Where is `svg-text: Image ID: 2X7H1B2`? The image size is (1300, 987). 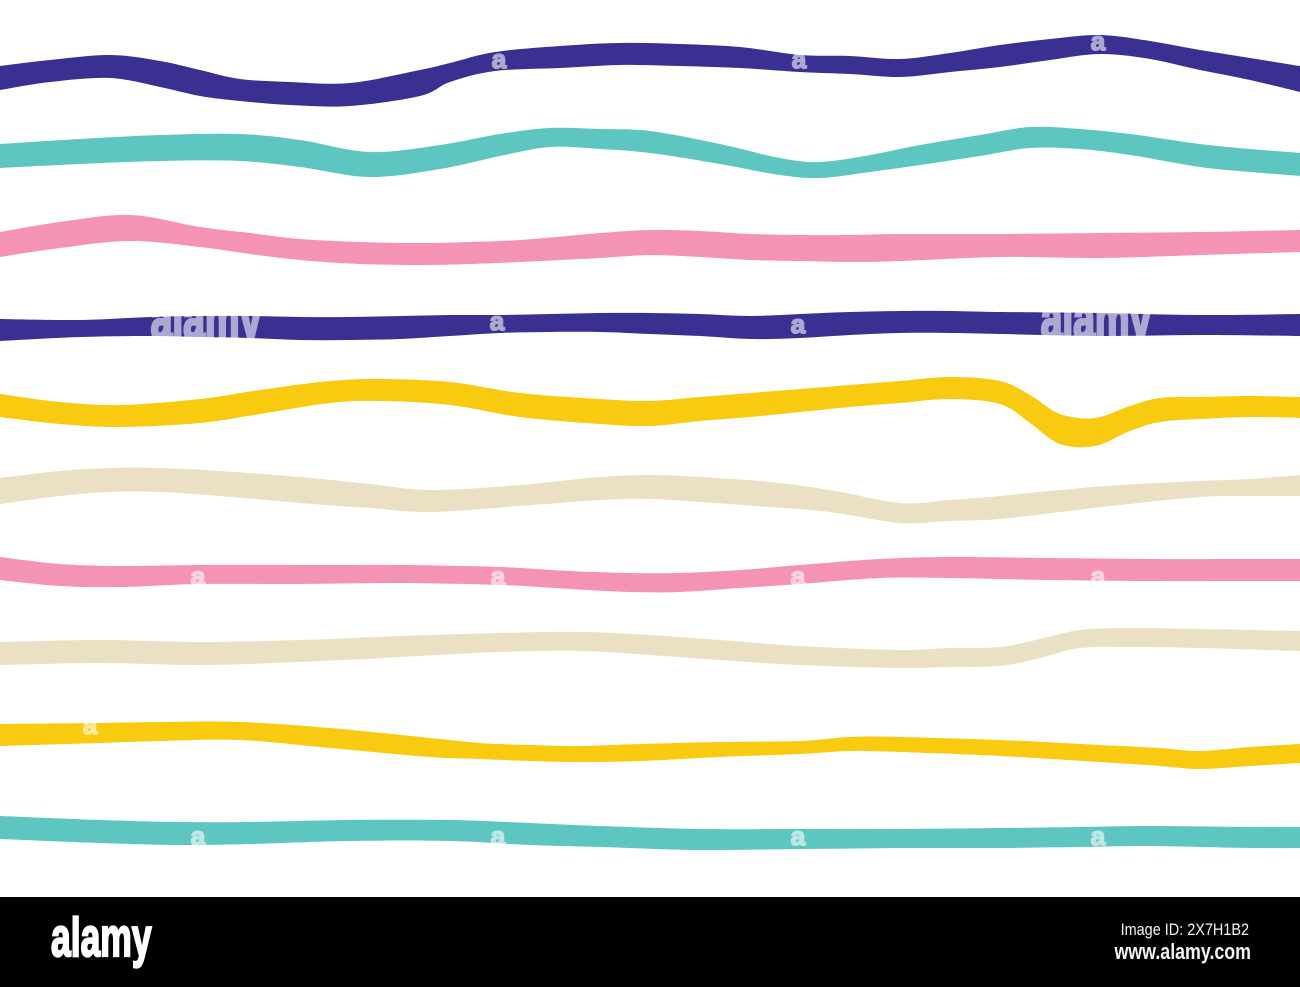 svg-text: Image ID: 2X7H1B2 is located at coordinates (1185, 930).